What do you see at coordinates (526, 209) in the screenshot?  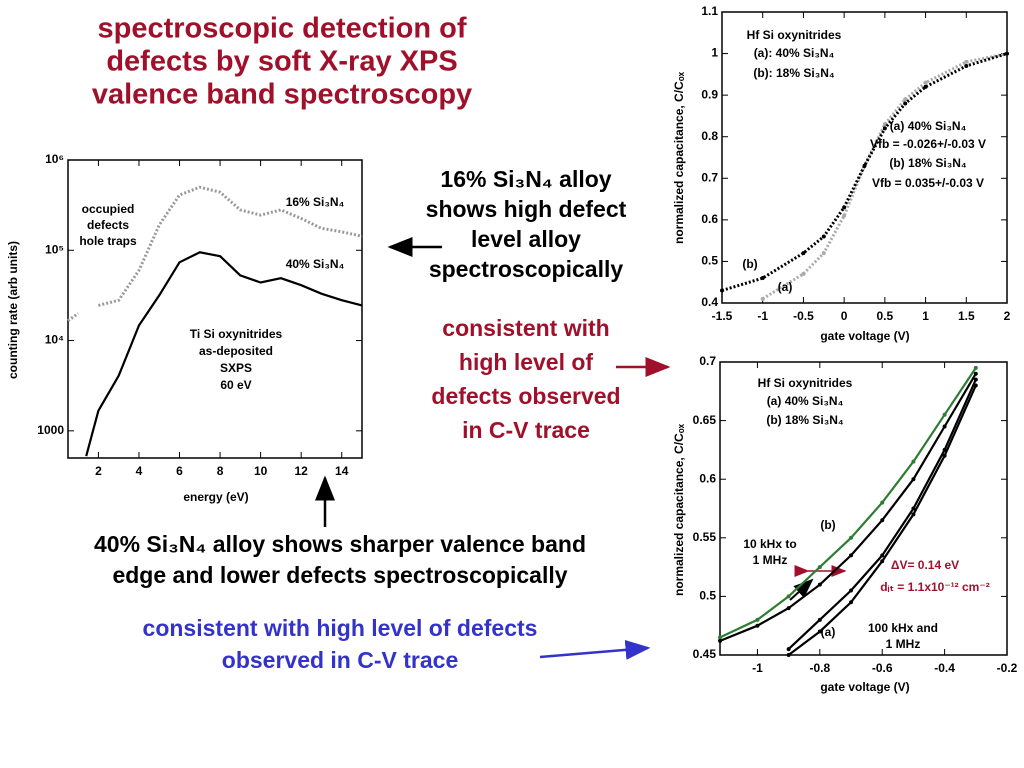 I see `slide-text: shows high defect` at bounding box center [526, 209].